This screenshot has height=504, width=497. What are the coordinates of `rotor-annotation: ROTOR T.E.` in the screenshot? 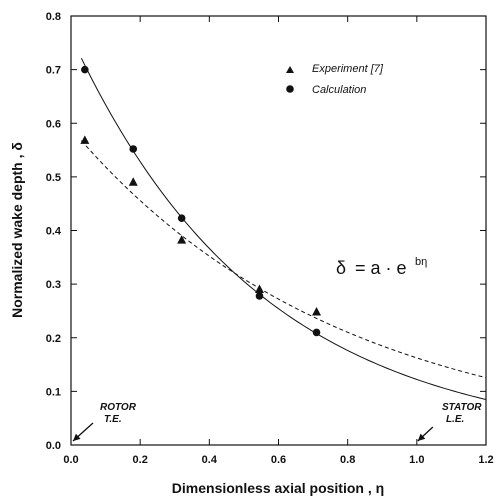 It's located at (104, 422).